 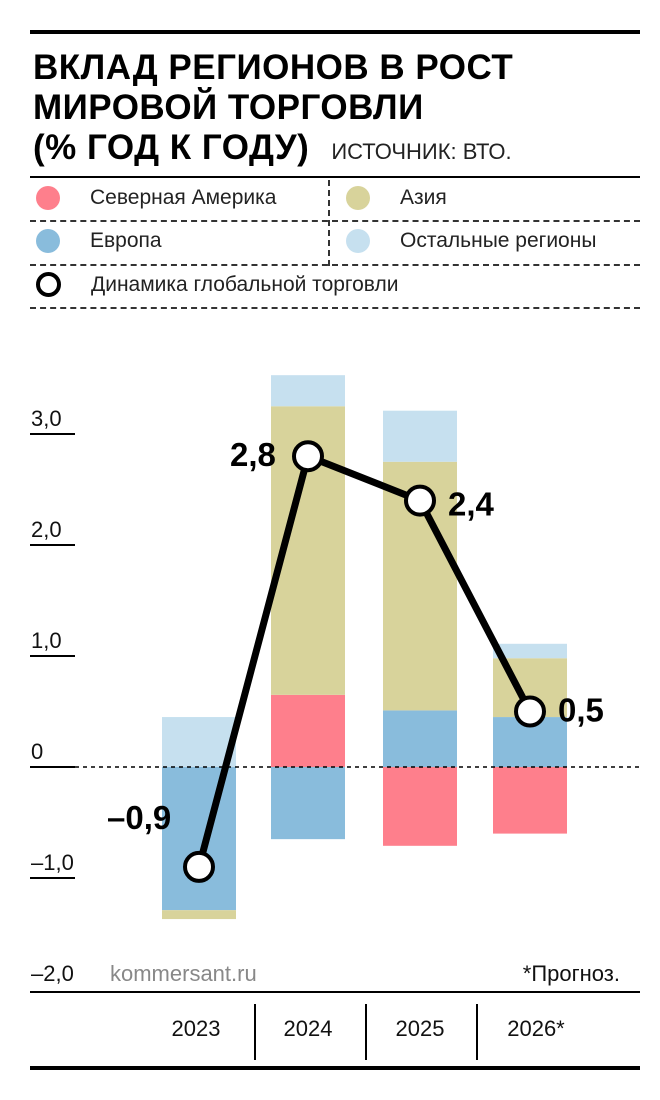 I want to click on legend-item-asia: Азия, so click(x=396, y=198).